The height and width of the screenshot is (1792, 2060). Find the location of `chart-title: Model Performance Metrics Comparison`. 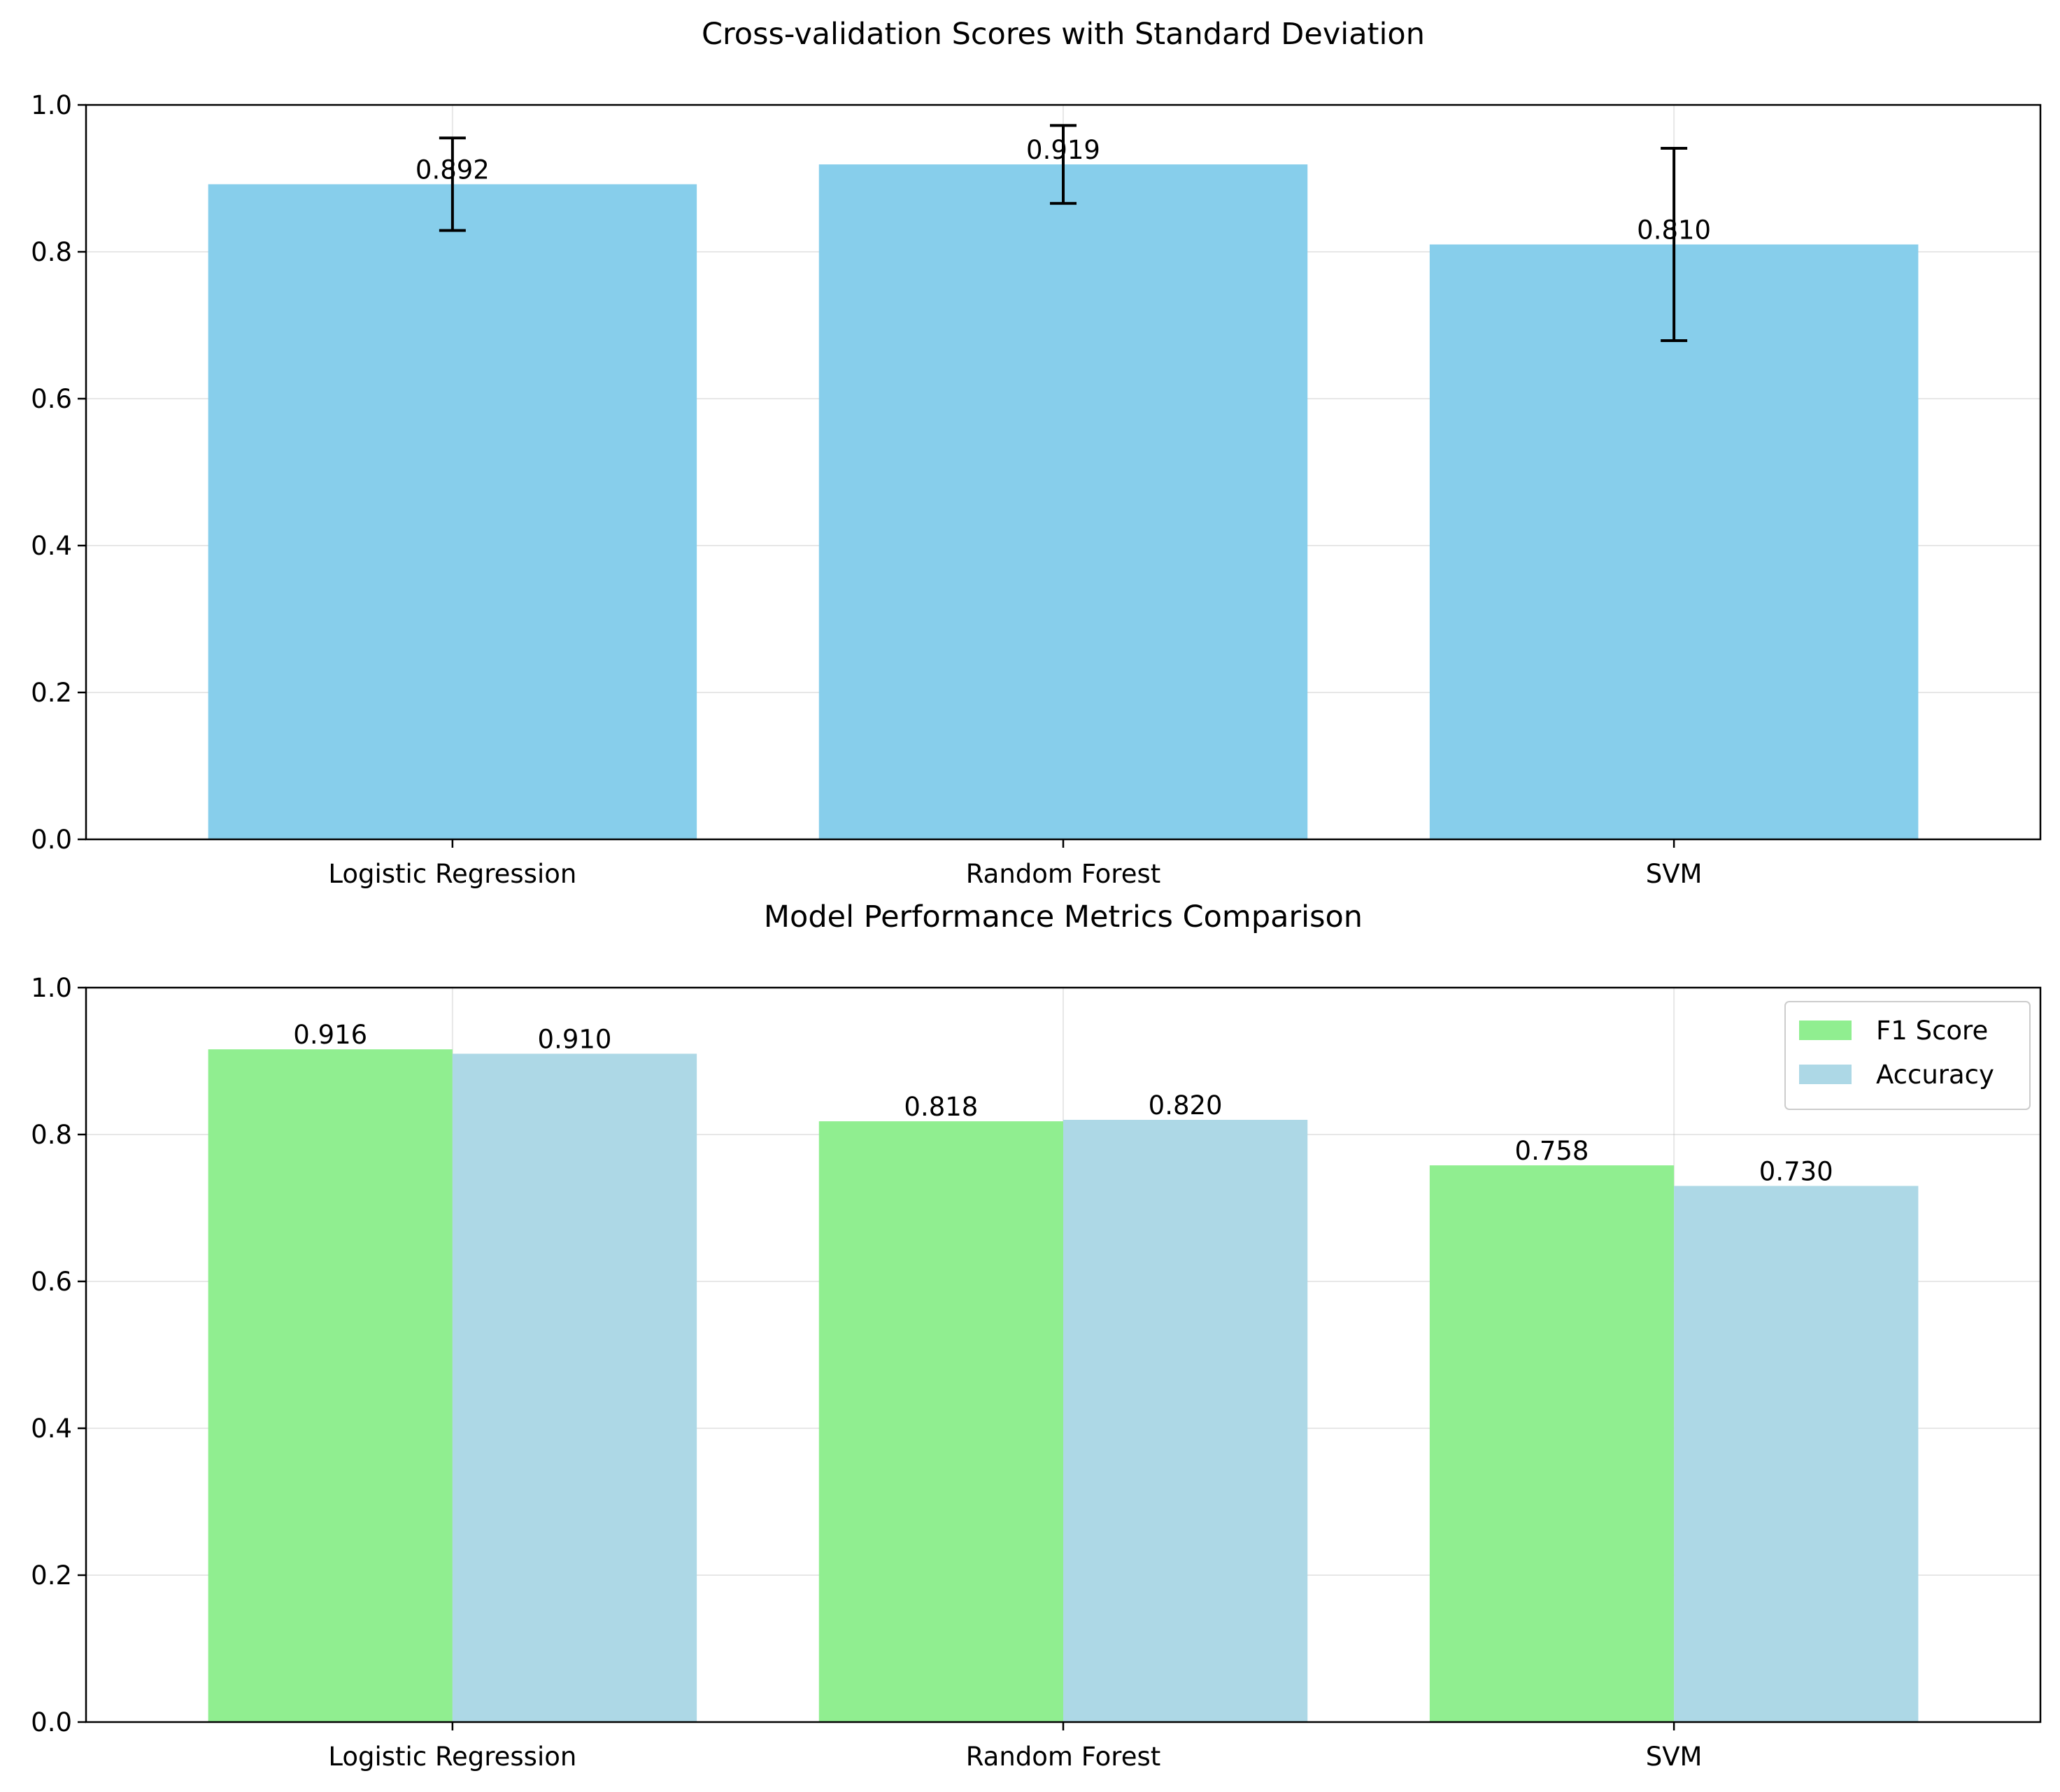

chart-title: Model Performance Metrics Comparison is located at coordinates (1063, 916).